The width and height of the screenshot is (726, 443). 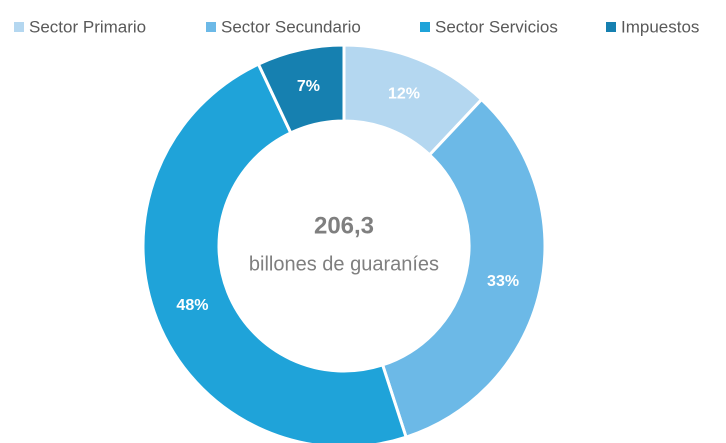 I want to click on donut-slice, so click(x=301, y=89).